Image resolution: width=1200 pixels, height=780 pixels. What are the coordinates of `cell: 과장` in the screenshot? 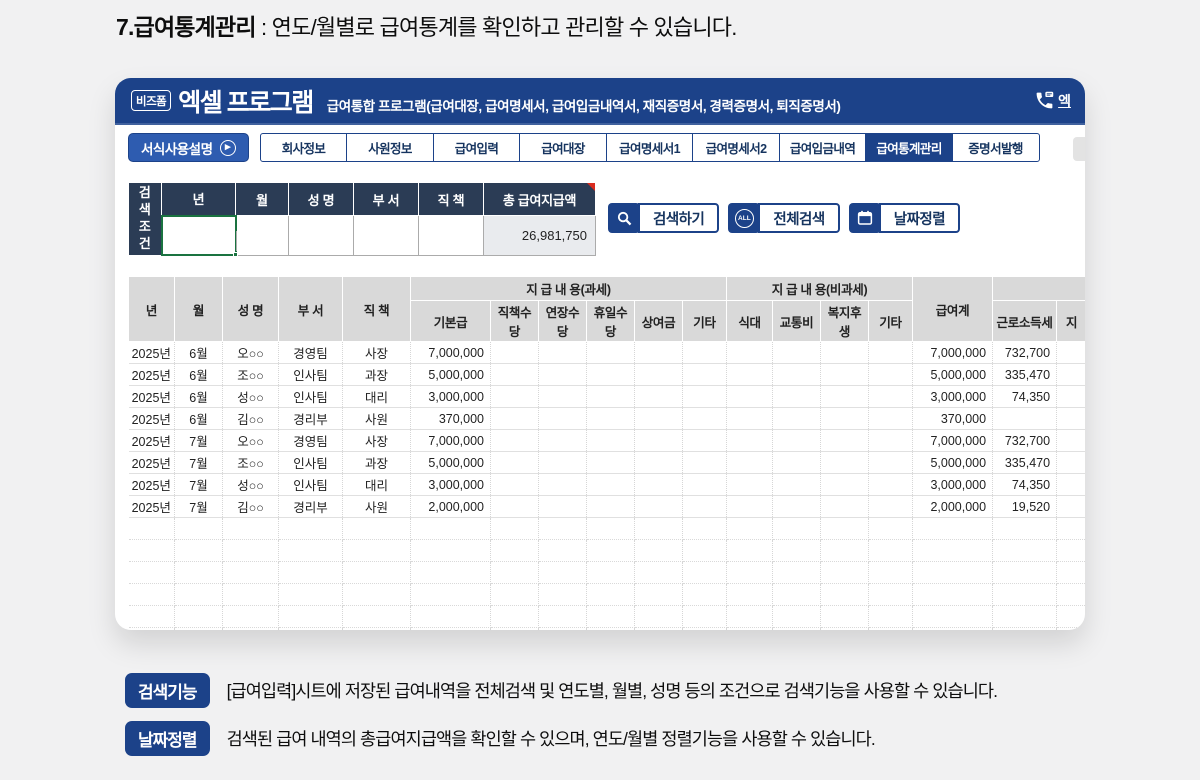 It's located at (376, 463).